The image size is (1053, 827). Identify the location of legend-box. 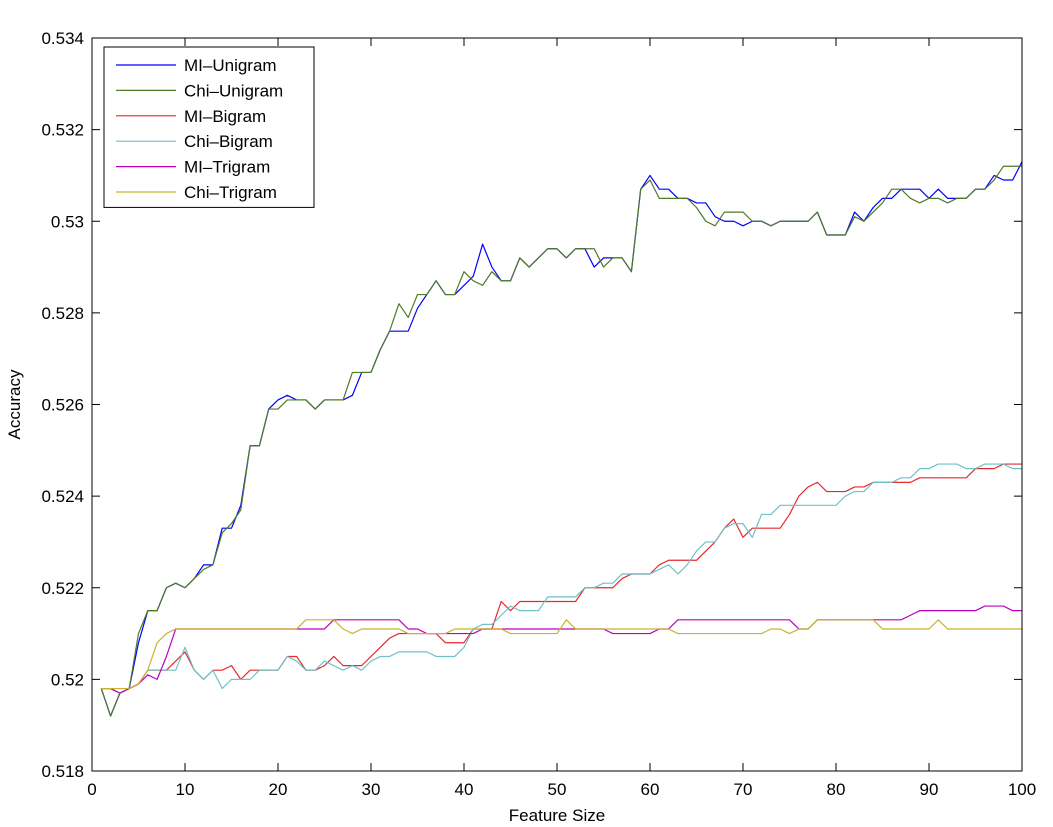
(209, 127).